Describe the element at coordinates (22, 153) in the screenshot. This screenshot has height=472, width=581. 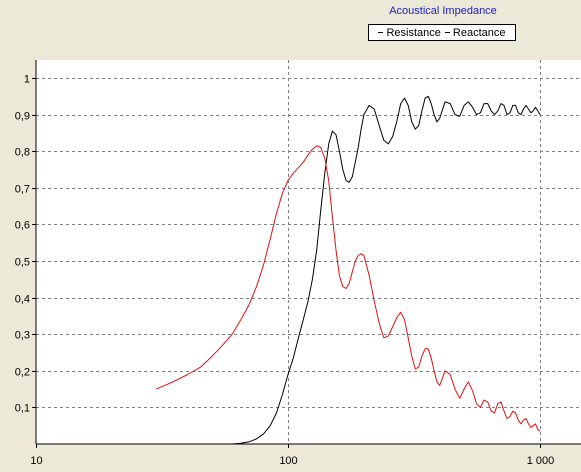
I see `y-tick-label: 0,8` at that location.